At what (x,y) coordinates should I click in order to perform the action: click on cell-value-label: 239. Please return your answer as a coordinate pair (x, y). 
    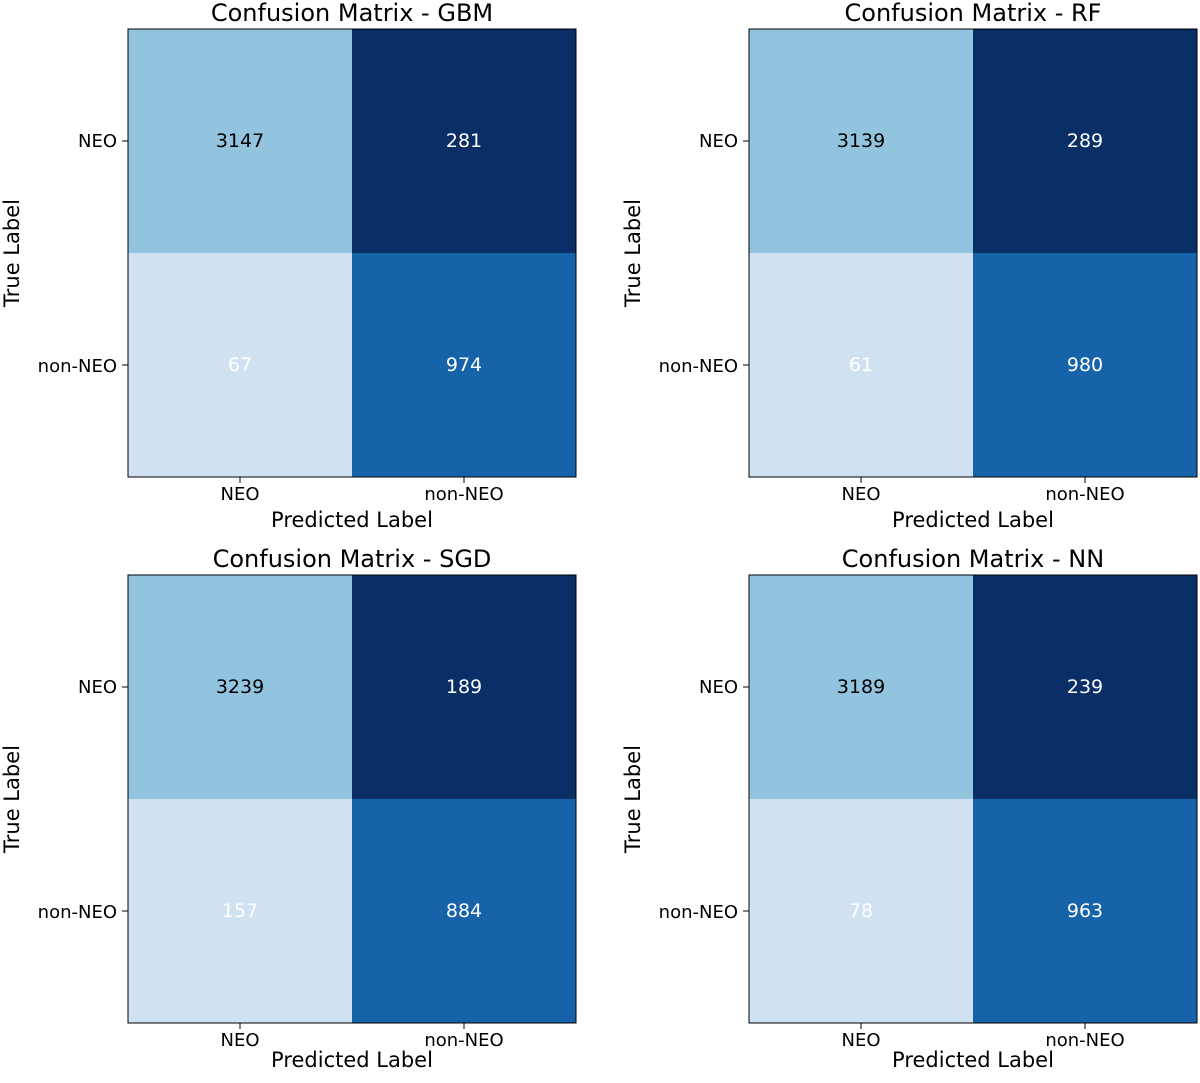
    Looking at the image, I should click on (1085, 687).